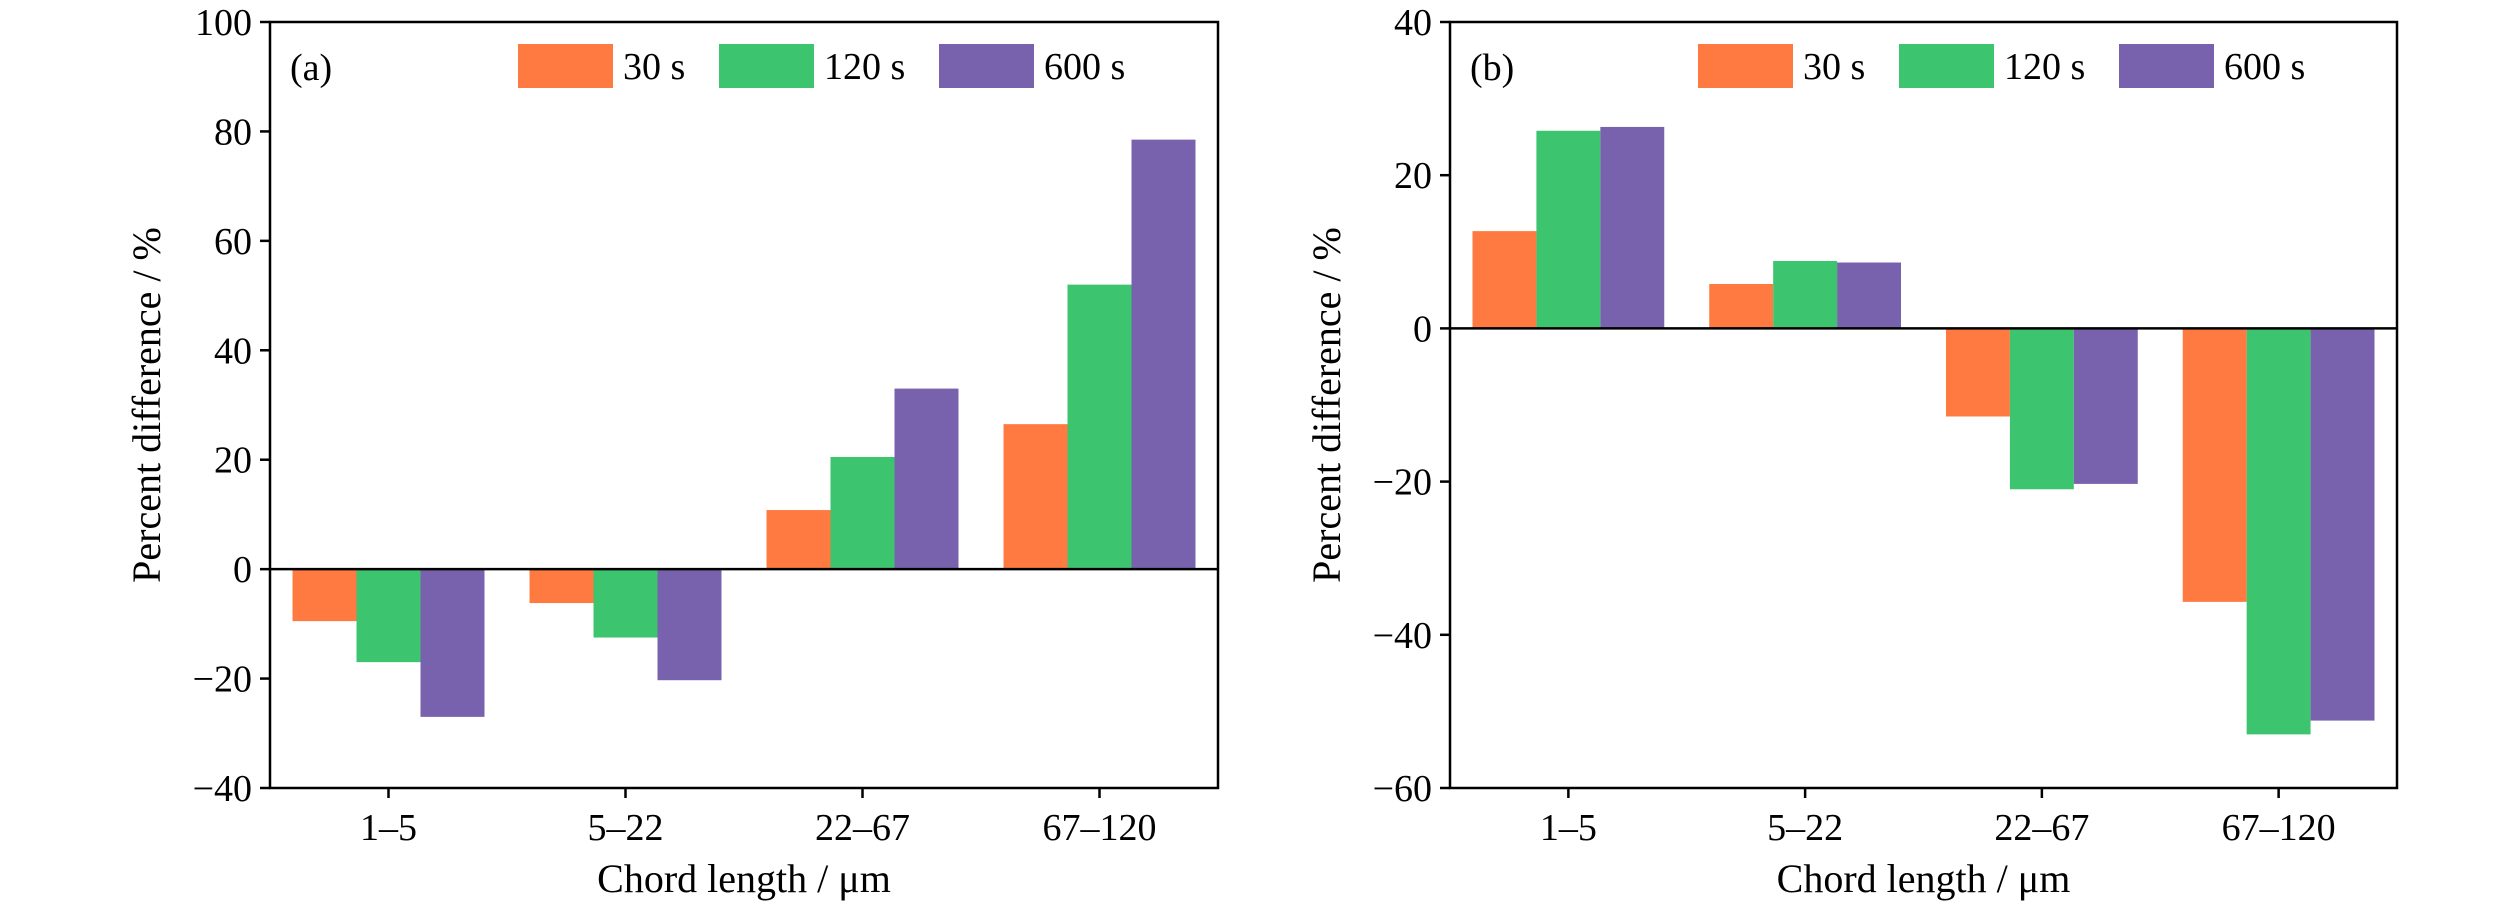  I want to click on y-tick-label: 80, so click(233, 132).